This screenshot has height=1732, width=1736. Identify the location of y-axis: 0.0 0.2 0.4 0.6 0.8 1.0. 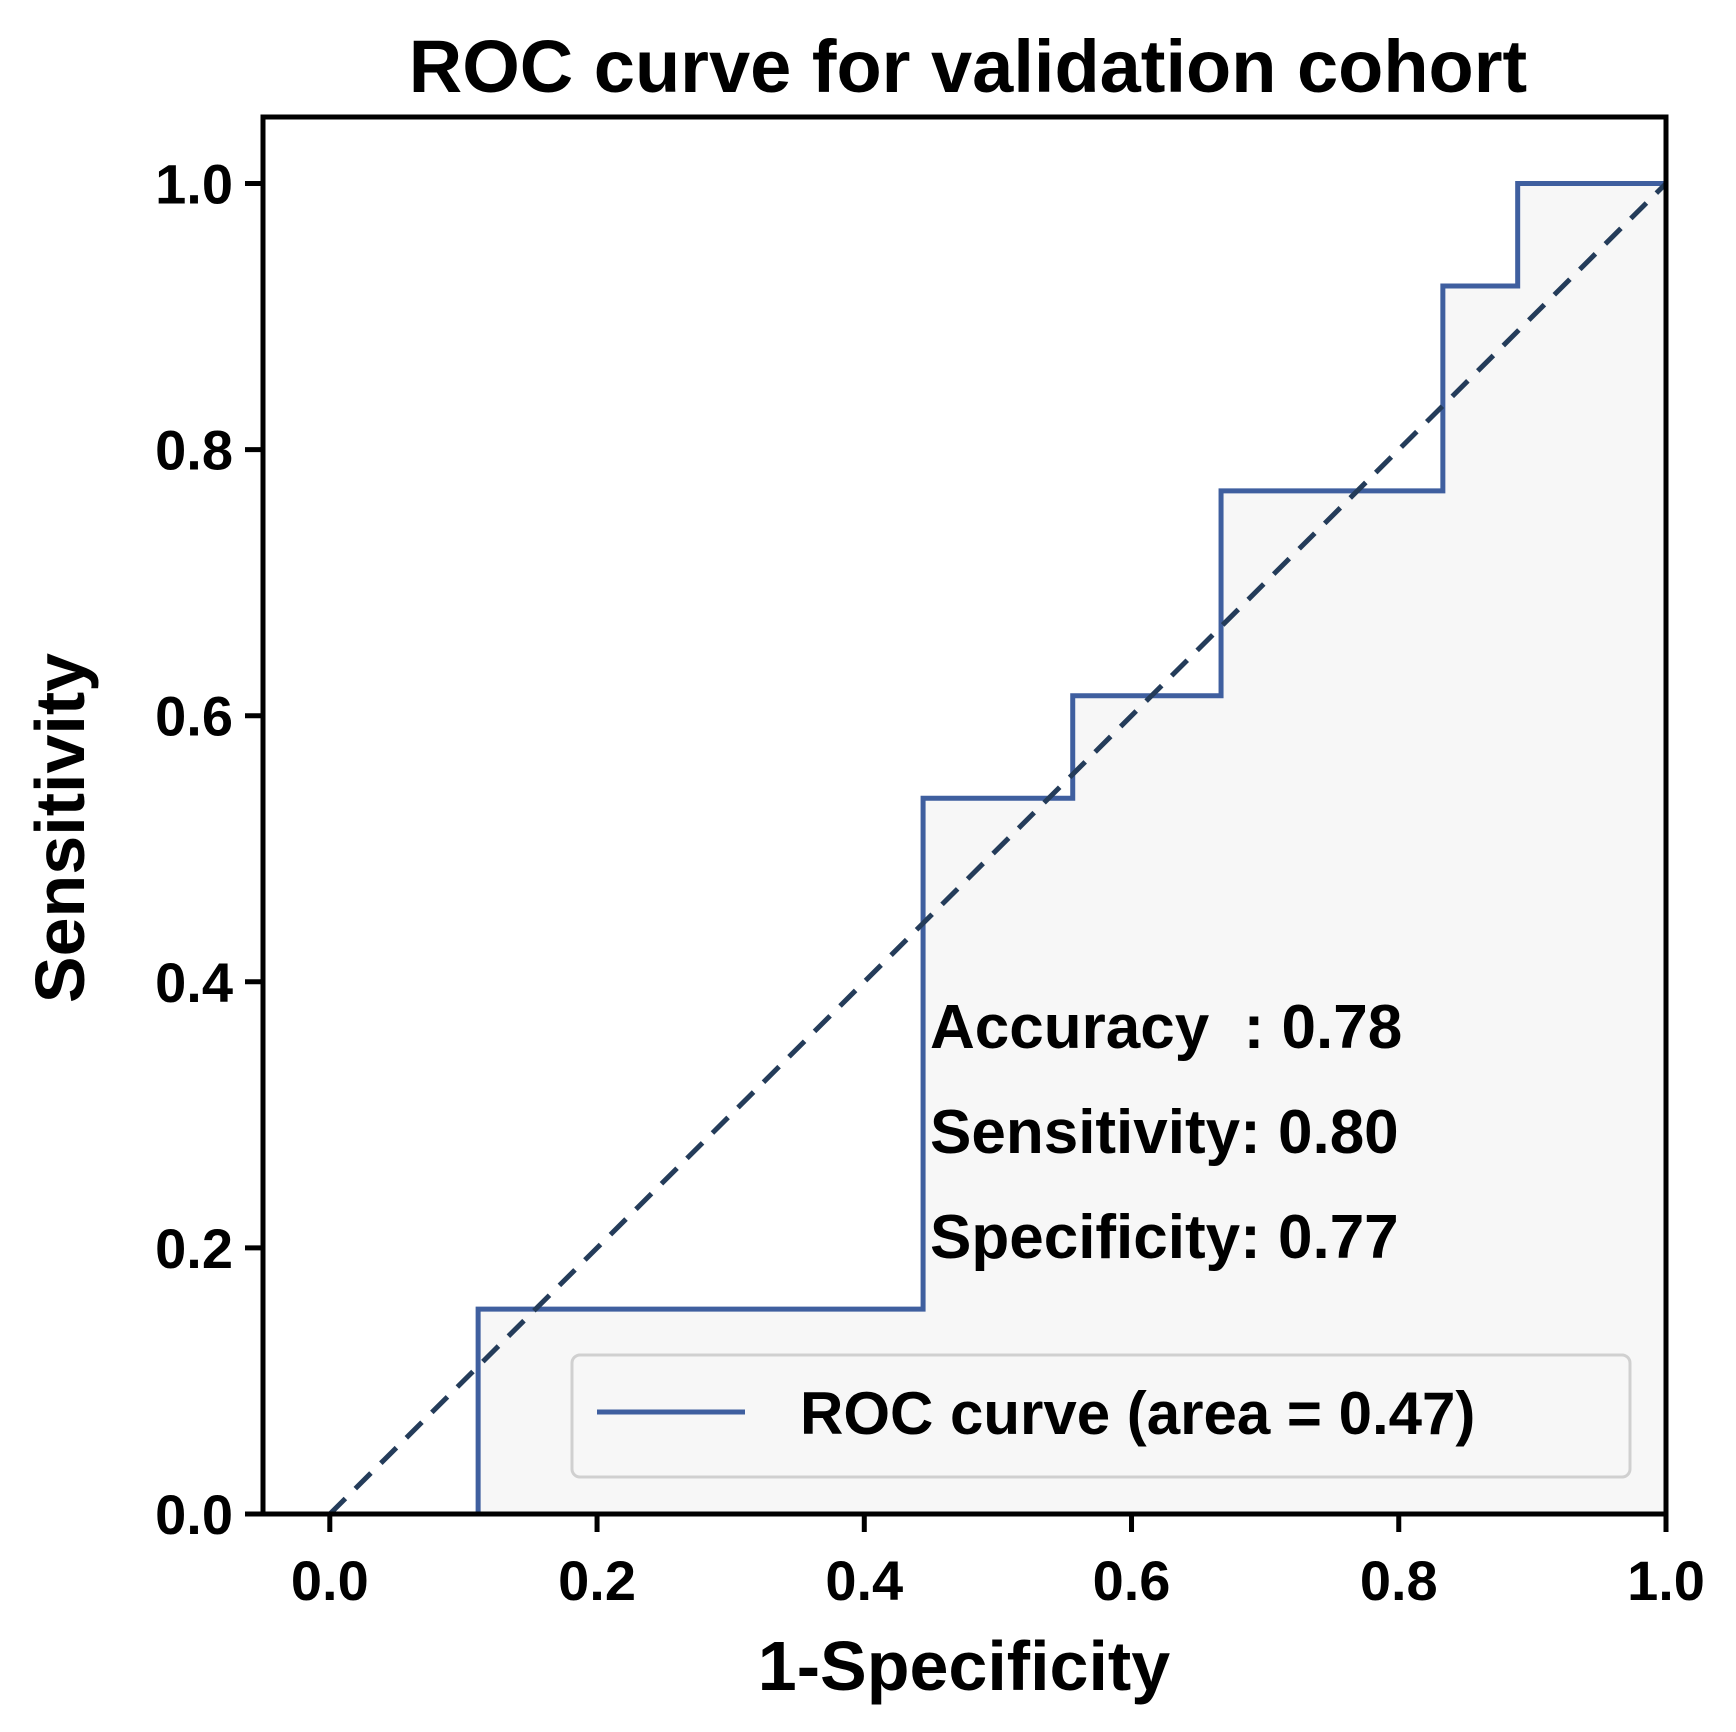
(209, 849).